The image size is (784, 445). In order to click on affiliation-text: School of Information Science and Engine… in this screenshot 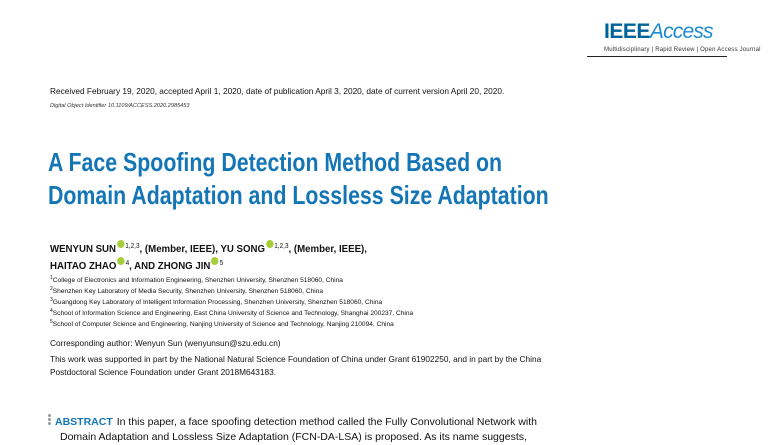, I will do `click(233, 313)`.